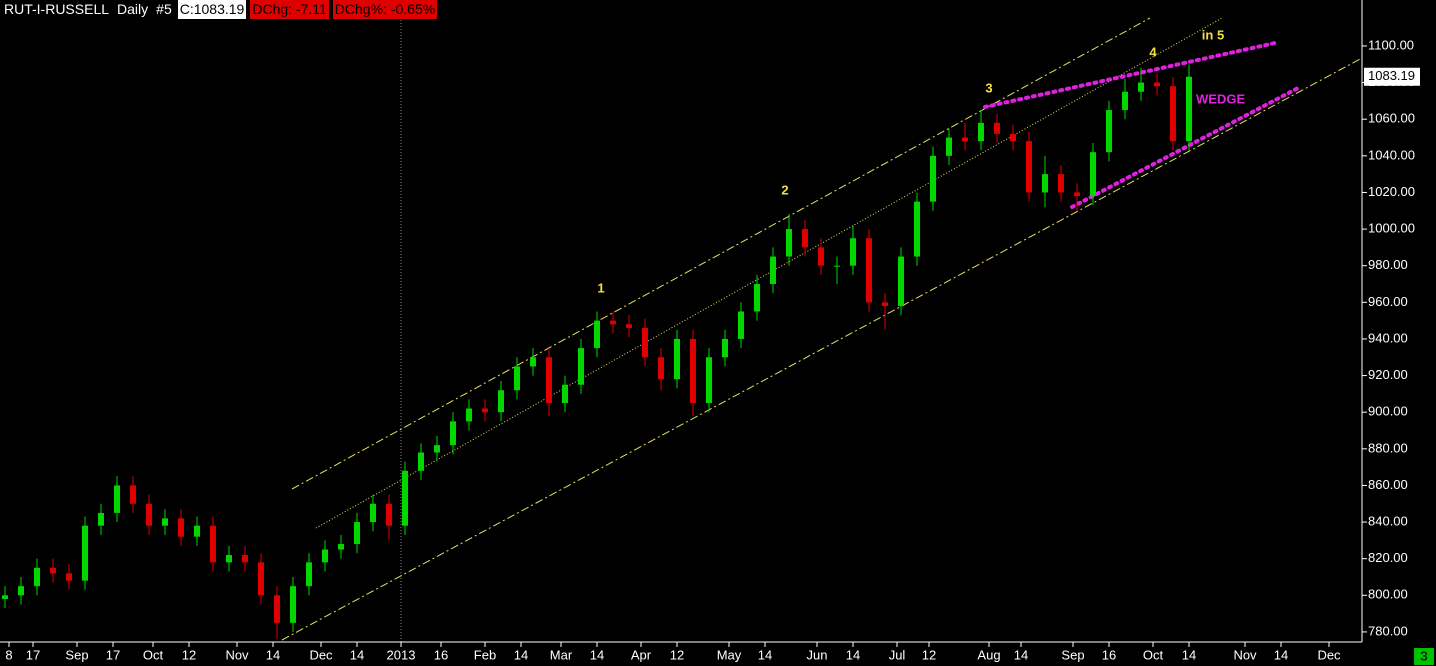 This screenshot has width=1436, height=666. Describe the element at coordinates (1388, 447) in the screenshot. I see `y-tick-label: 880.00` at that location.